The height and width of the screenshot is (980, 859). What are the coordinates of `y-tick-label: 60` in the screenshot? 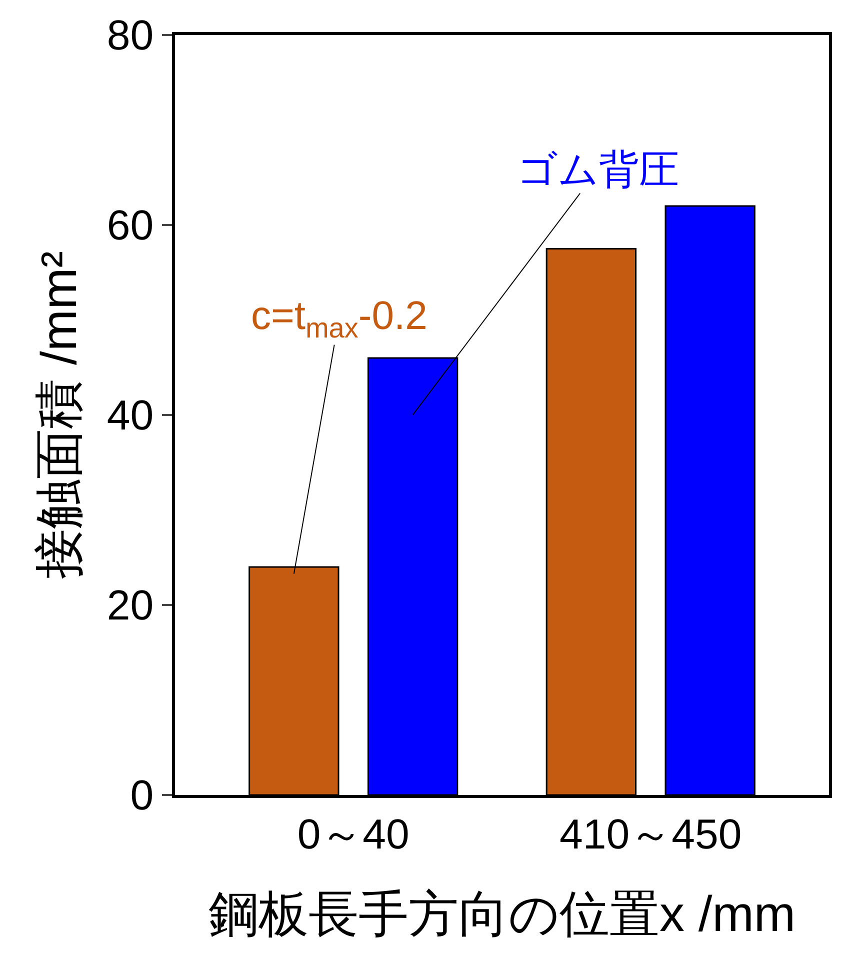 It's located at (130, 225).